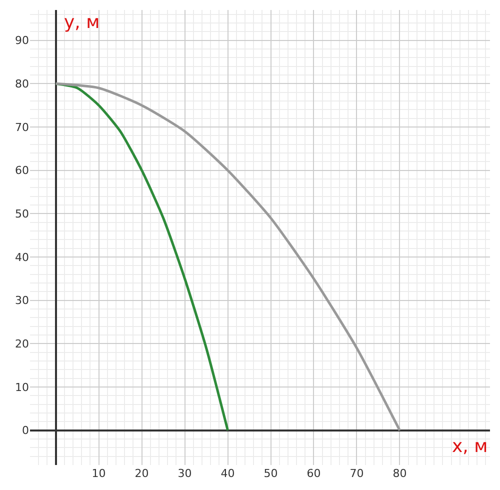 This screenshot has height=490, width=500. Describe the element at coordinates (313, 473) in the screenshot. I see `x-tick-label: 60` at that location.